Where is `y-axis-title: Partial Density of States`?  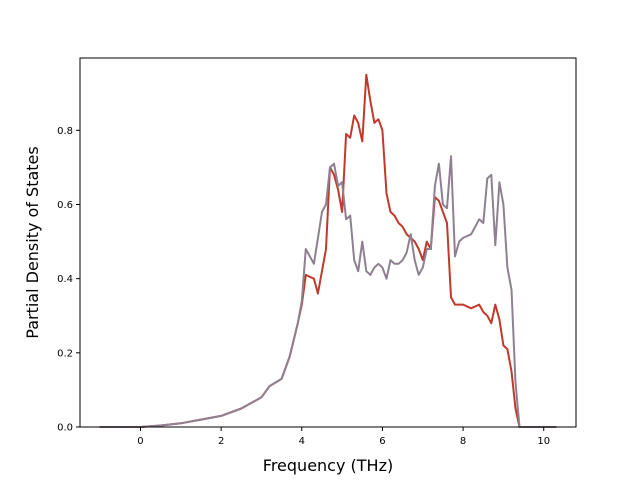
y-axis-title: Partial Density of States is located at coordinates (32, 242).